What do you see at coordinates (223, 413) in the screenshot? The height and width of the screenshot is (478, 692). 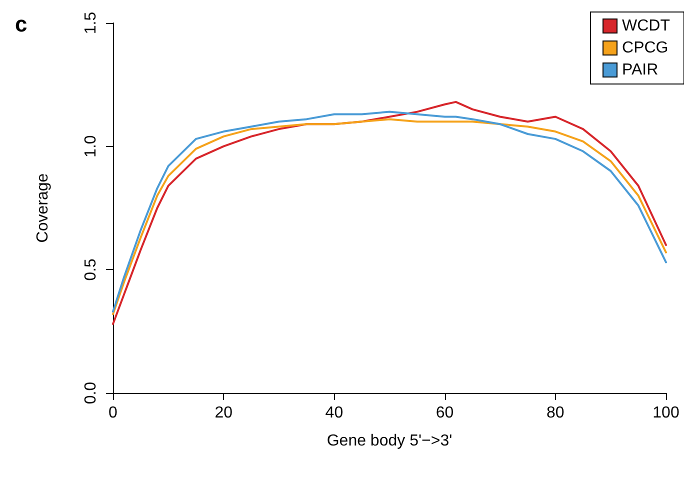 I see `x-tick-label: 20` at bounding box center [223, 413].